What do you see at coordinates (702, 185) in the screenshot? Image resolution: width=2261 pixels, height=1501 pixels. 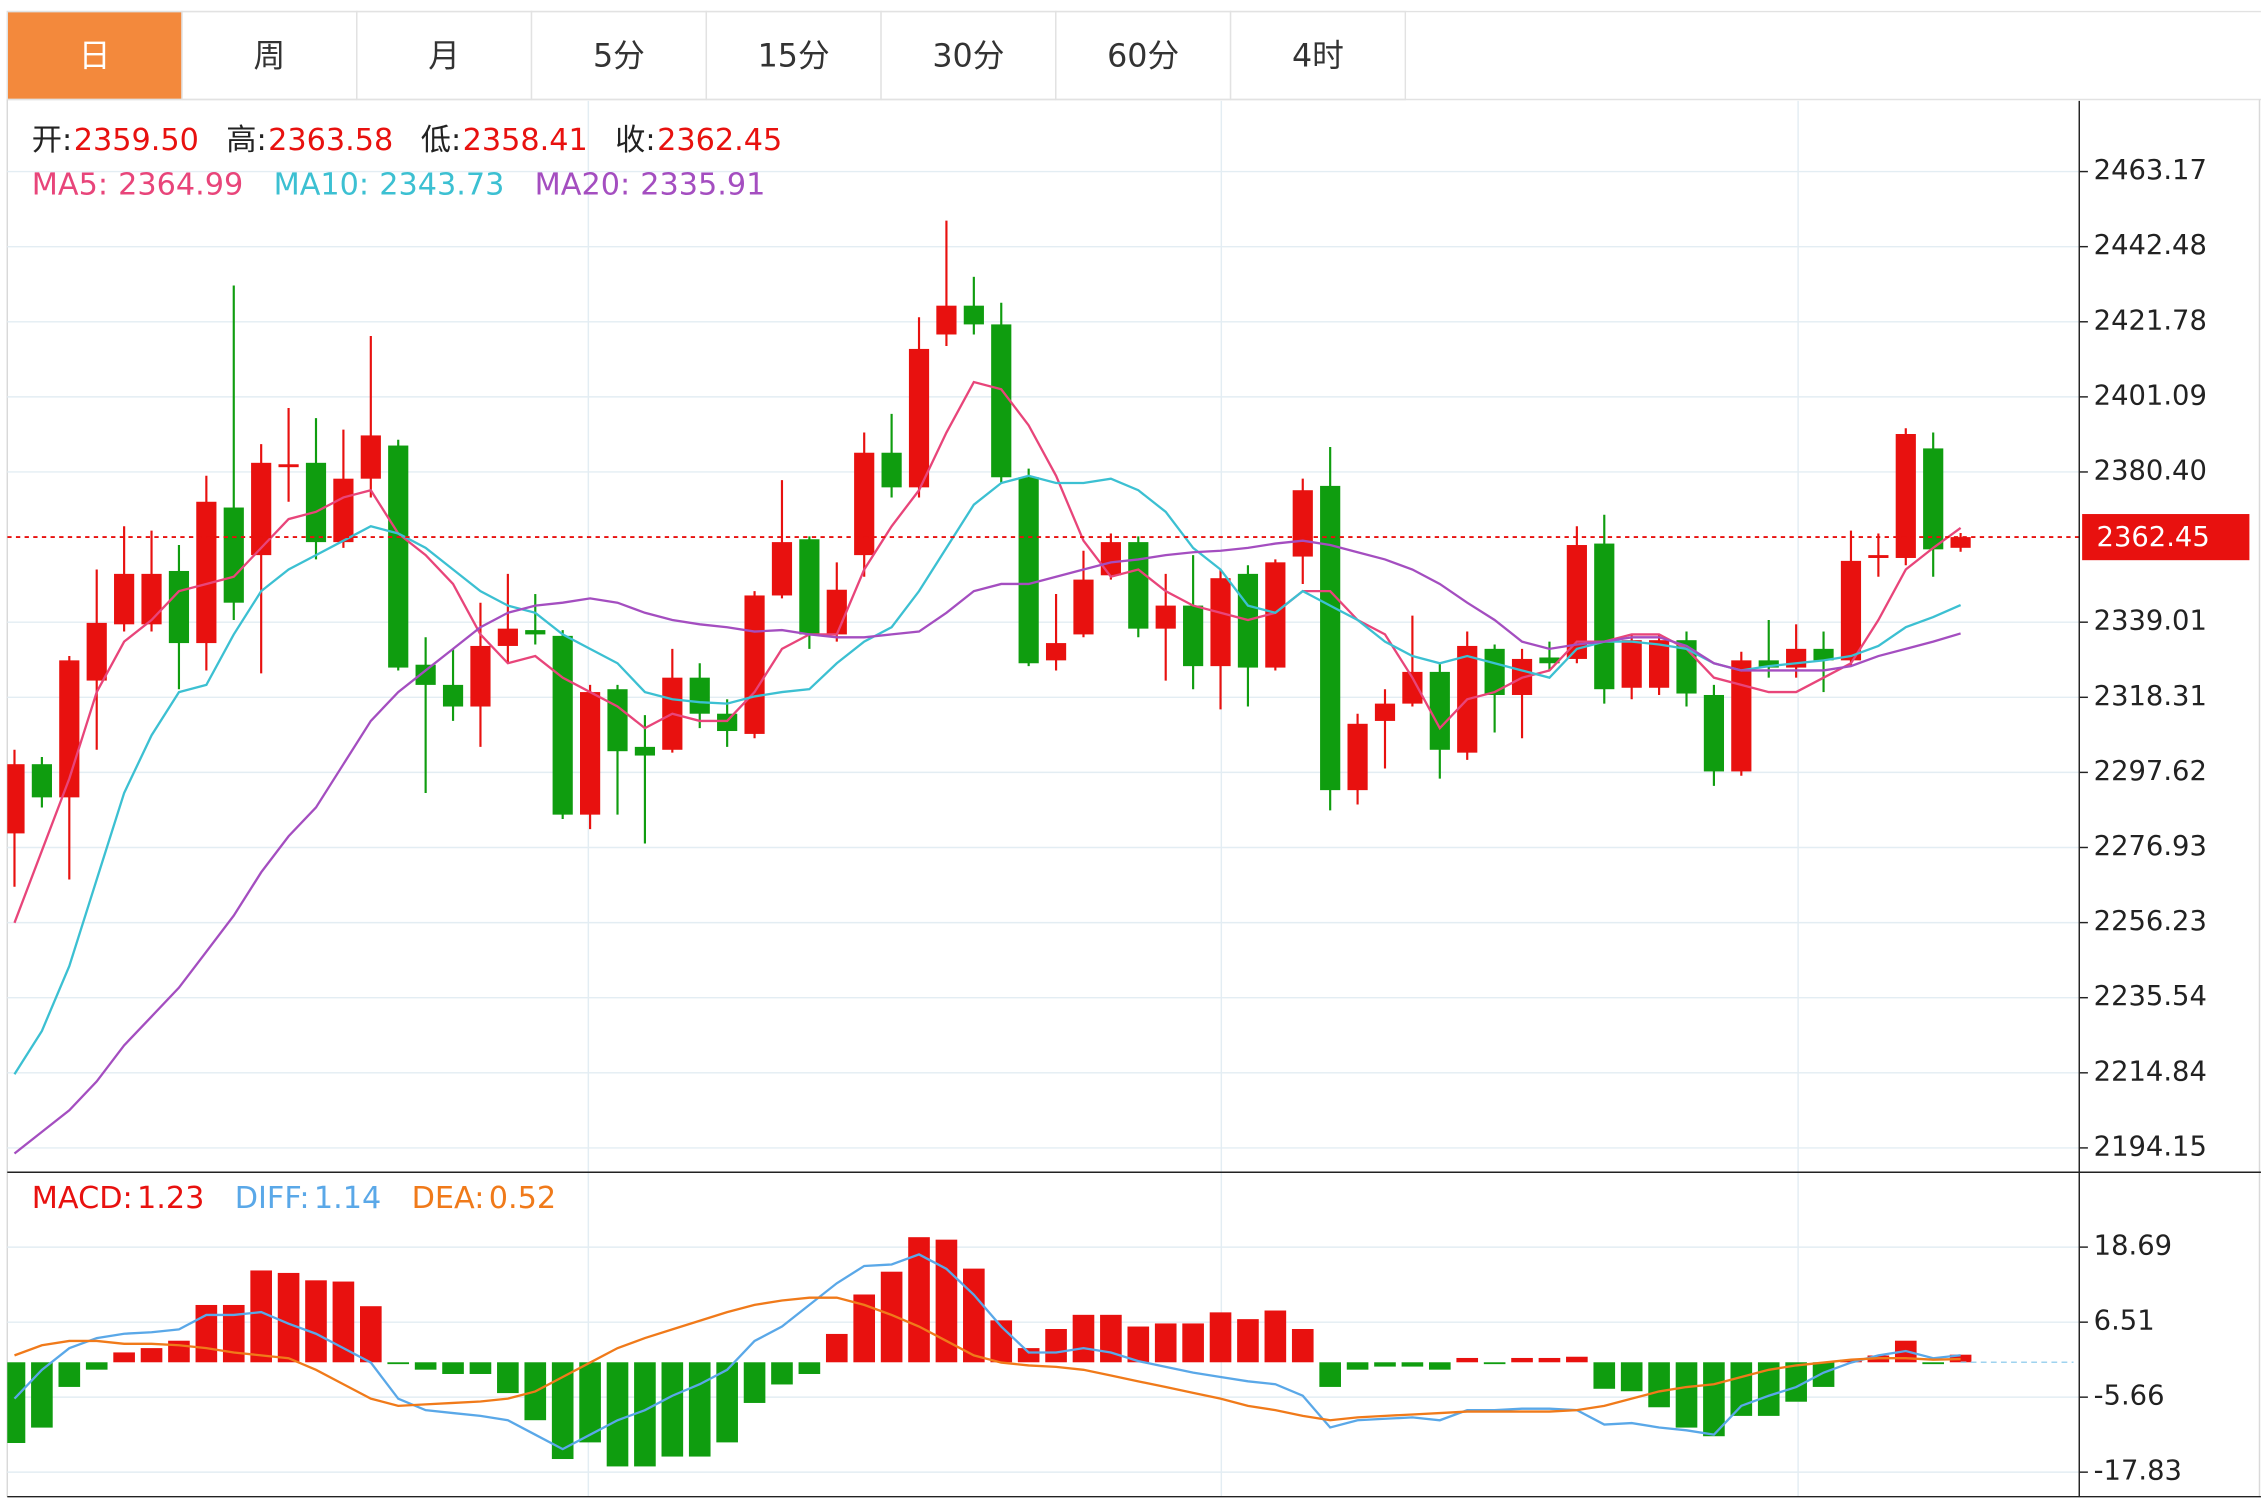 I see `legend-value: 2335.91` at bounding box center [702, 185].